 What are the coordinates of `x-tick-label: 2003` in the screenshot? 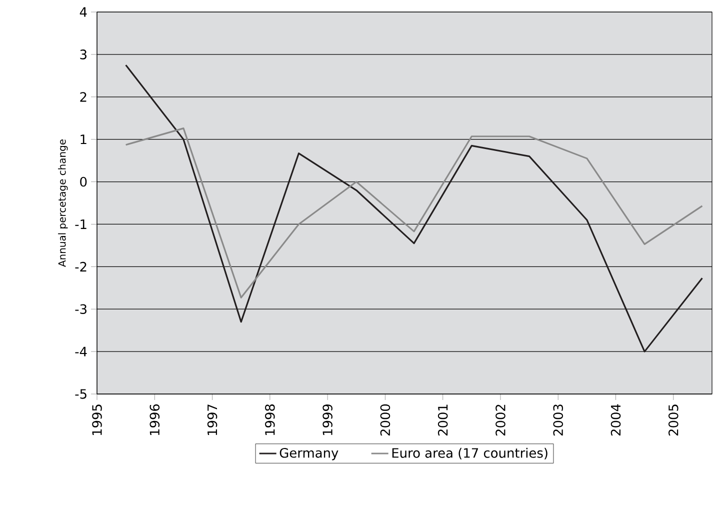 It's located at (558, 420).